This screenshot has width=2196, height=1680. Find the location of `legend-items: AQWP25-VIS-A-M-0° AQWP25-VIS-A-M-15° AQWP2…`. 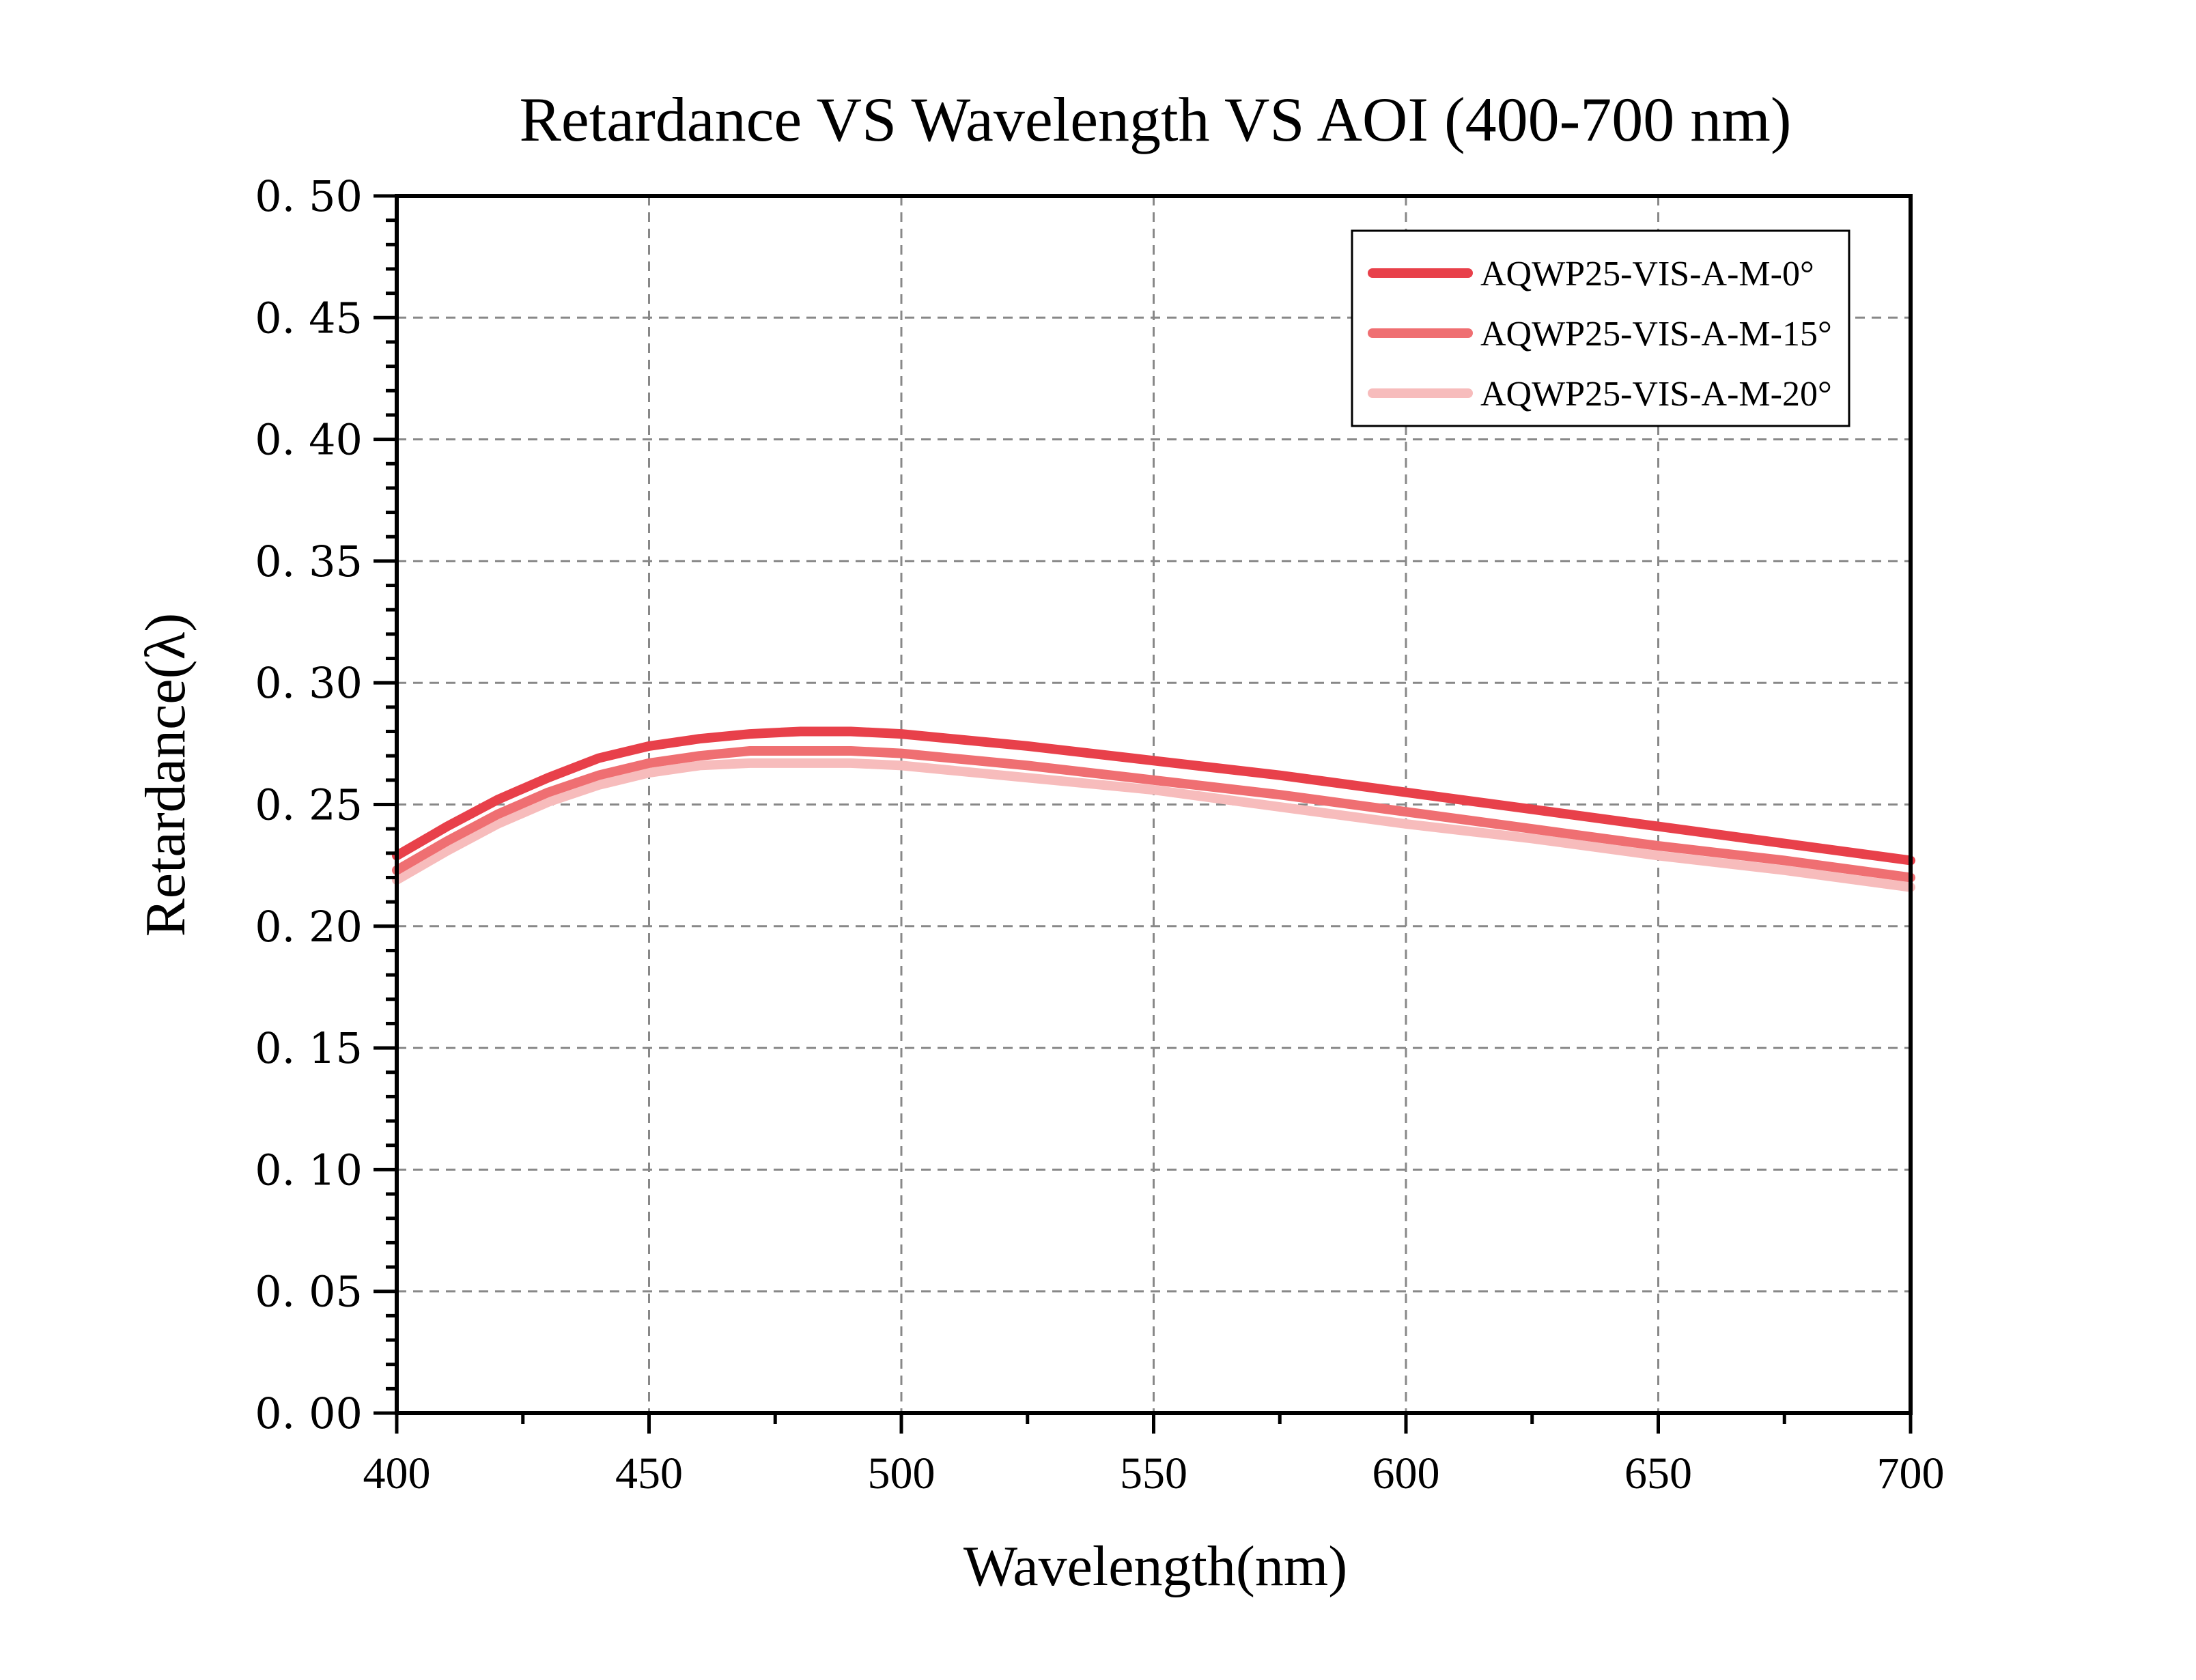

legend-items: AQWP25-VIS-A-M-0° AQWP25-VIS-A-M-15° AQWP2… is located at coordinates (1600, 334).